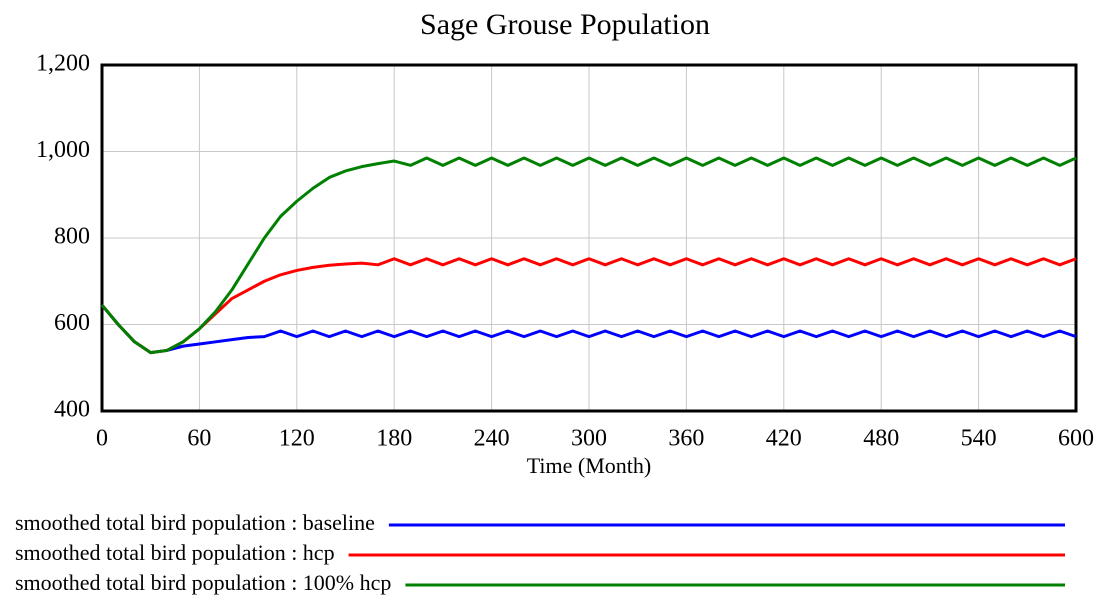 This screenshot has height=608, width=1101. What do you see at coordinates (565, 24) in the screenshot?
I see `chart-title: Sage Grouse Population` at bounding box center [565, 24].